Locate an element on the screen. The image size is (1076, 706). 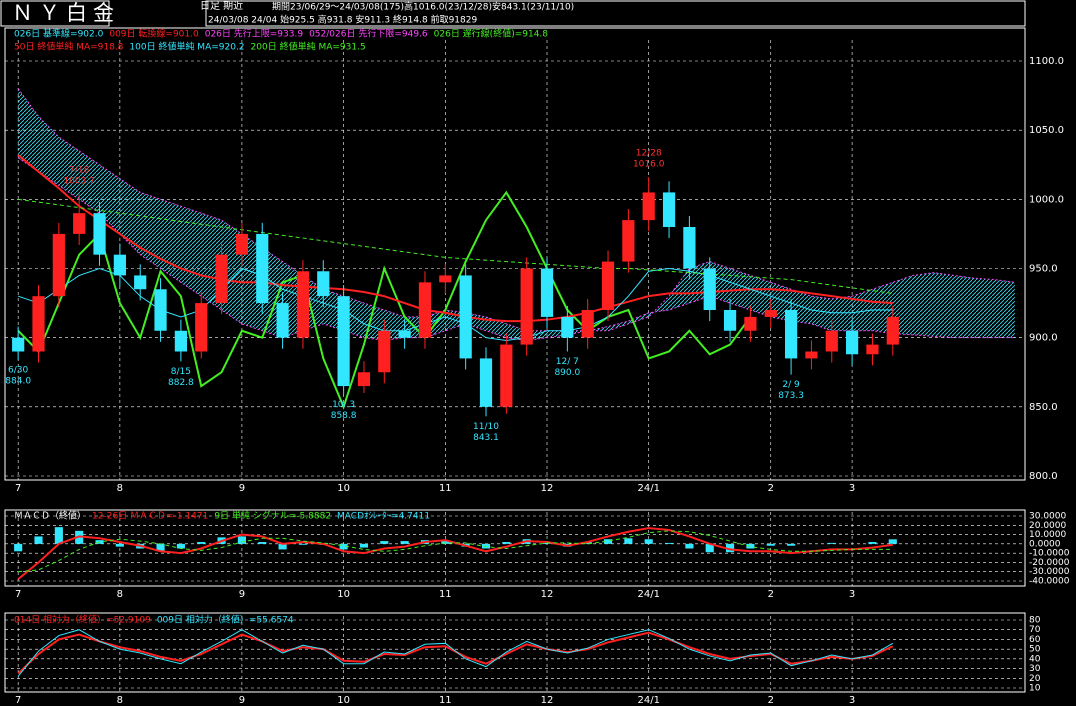
y-tick-label: 0.0000 is located at coordinates (1045, 544).